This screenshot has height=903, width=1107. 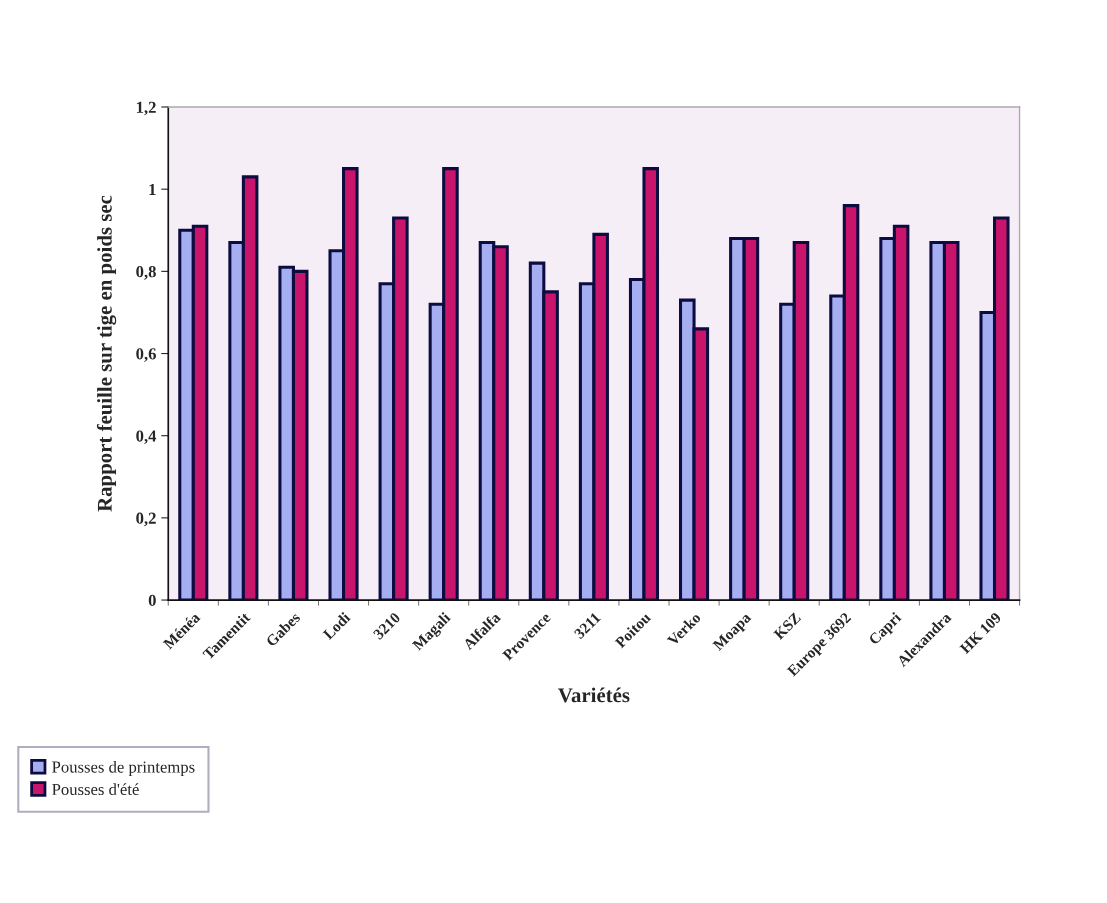 What do you see at coordinates (594, 695) in the screenshot?
I see `x-axis-title: Variétés` at bounding box center [594, 695].